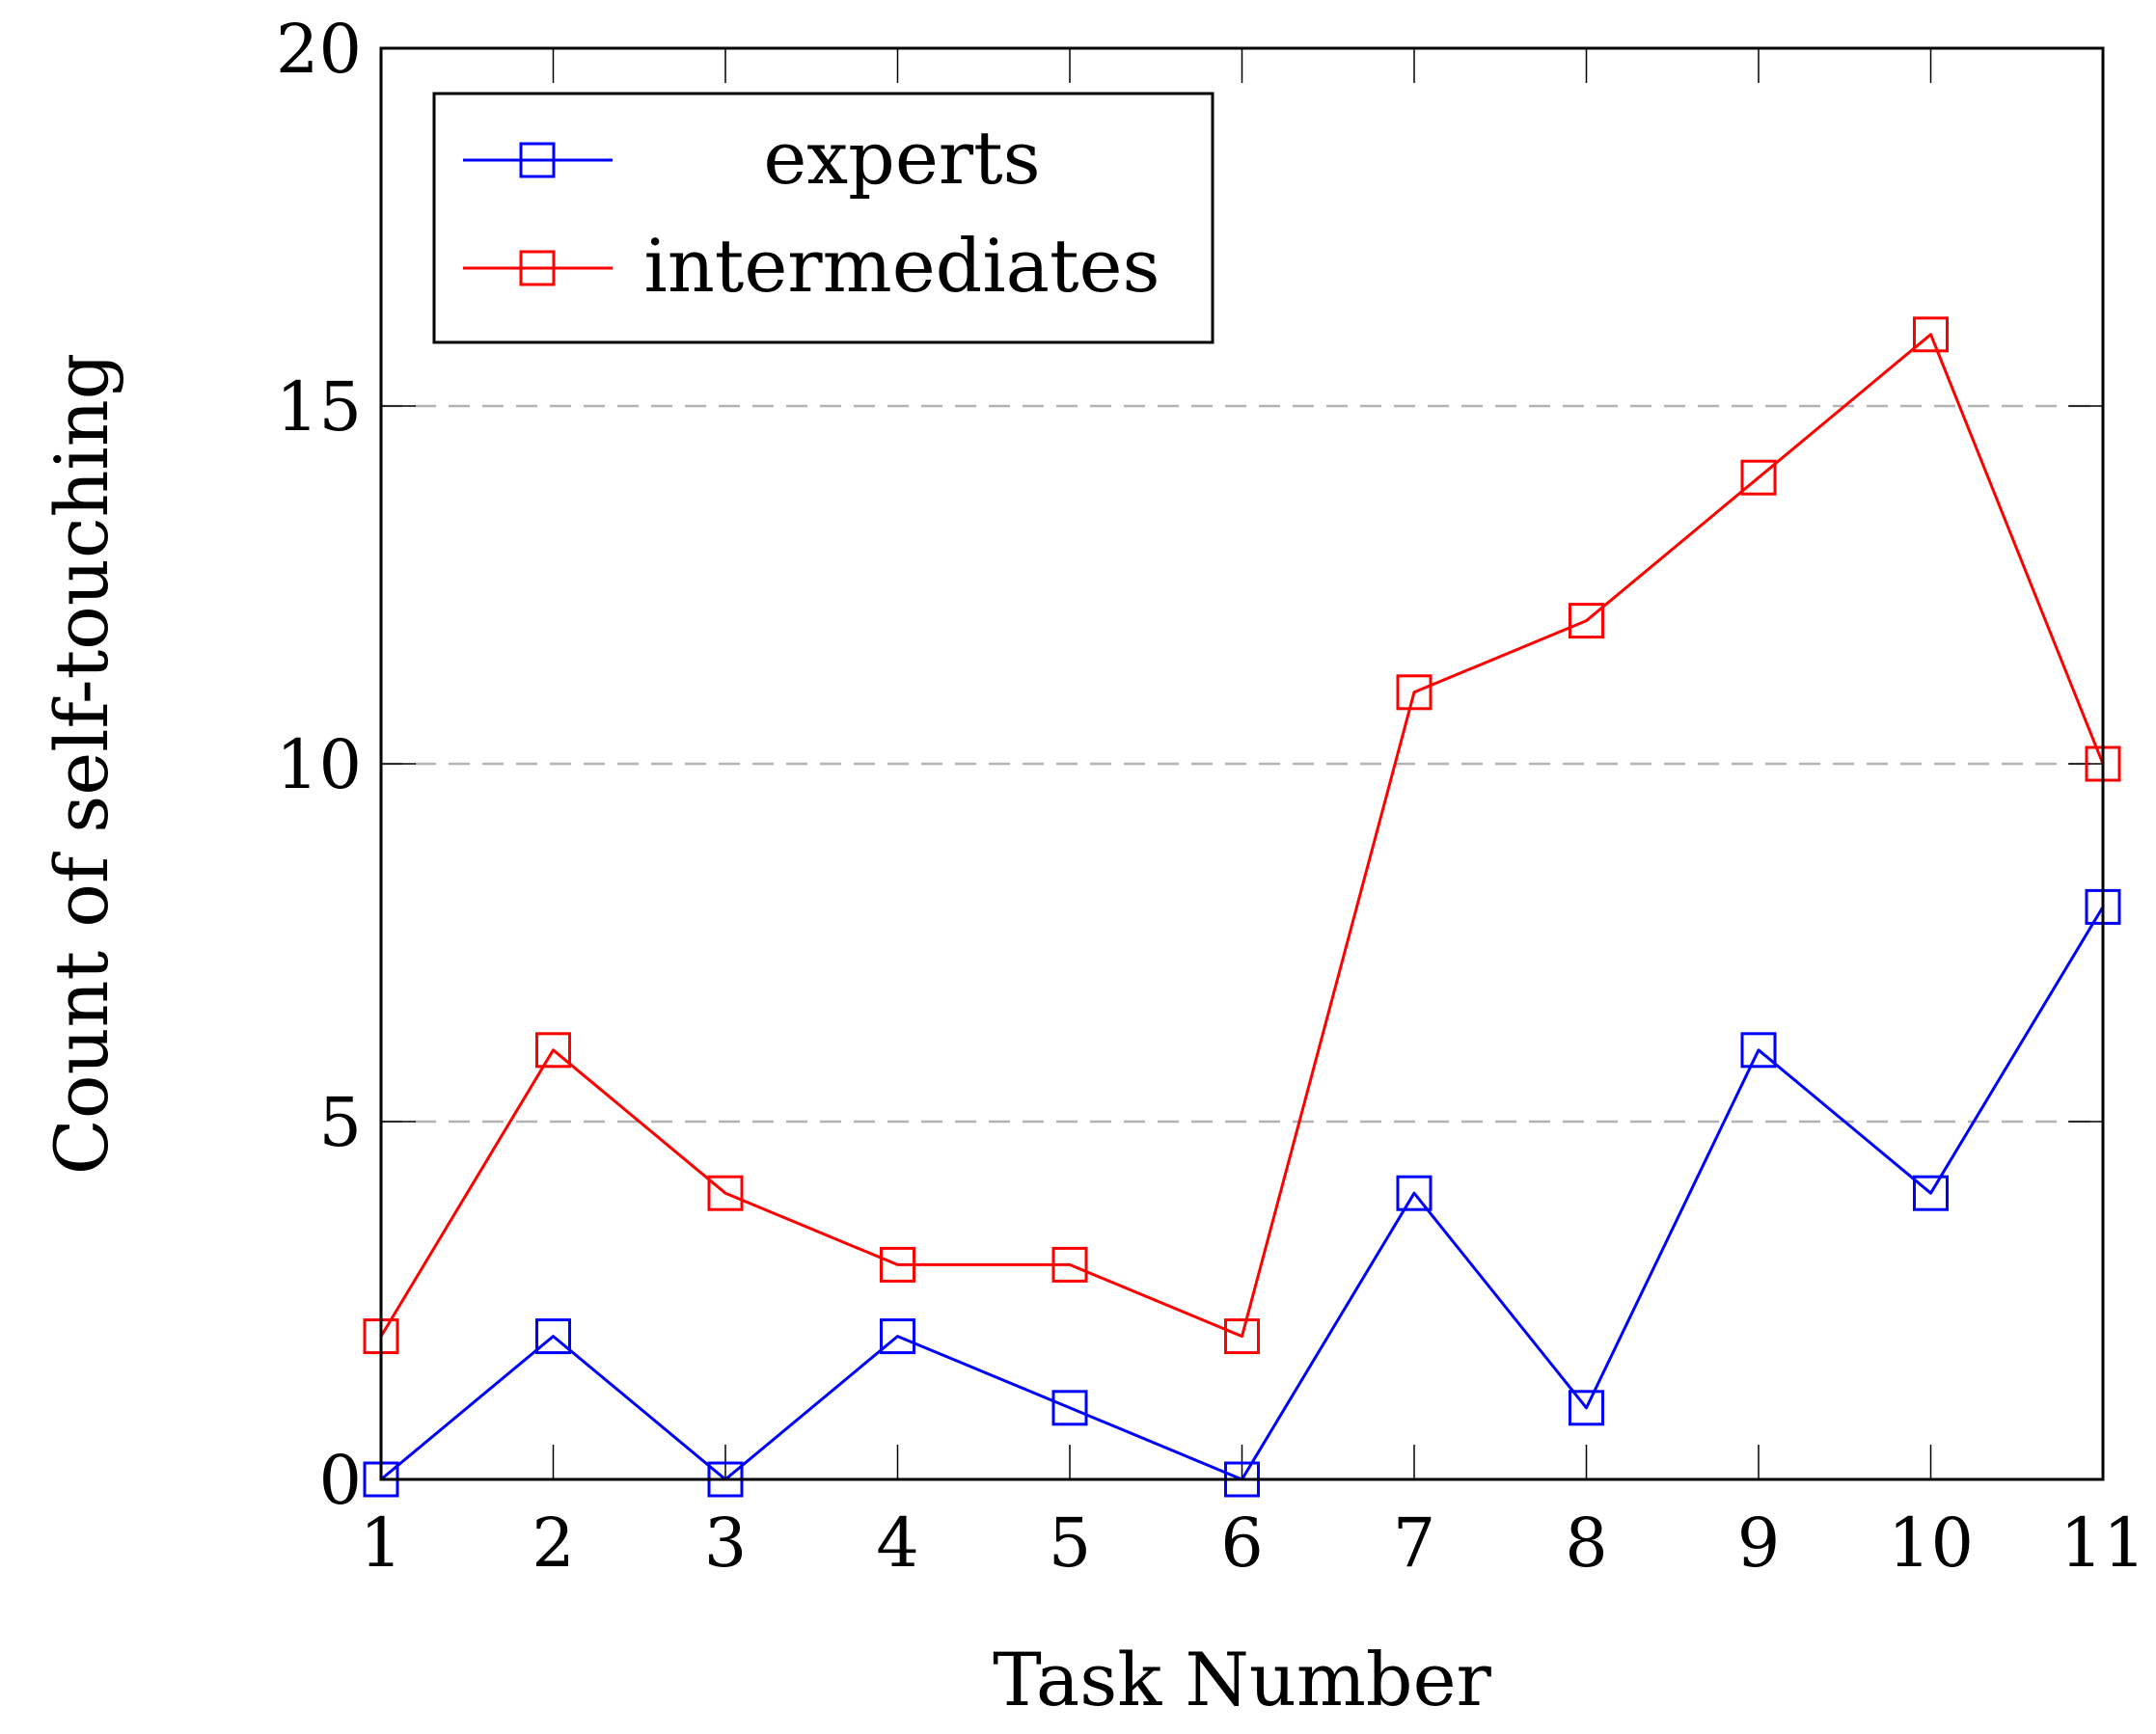  I want to click on y-tick-label-0: 0, so click(340, 1480).